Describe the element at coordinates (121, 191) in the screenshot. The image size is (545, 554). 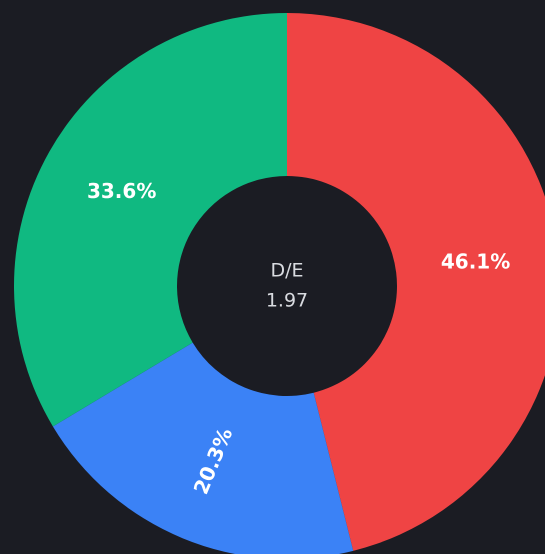
I see `slice-label: 33.6%` at that location.